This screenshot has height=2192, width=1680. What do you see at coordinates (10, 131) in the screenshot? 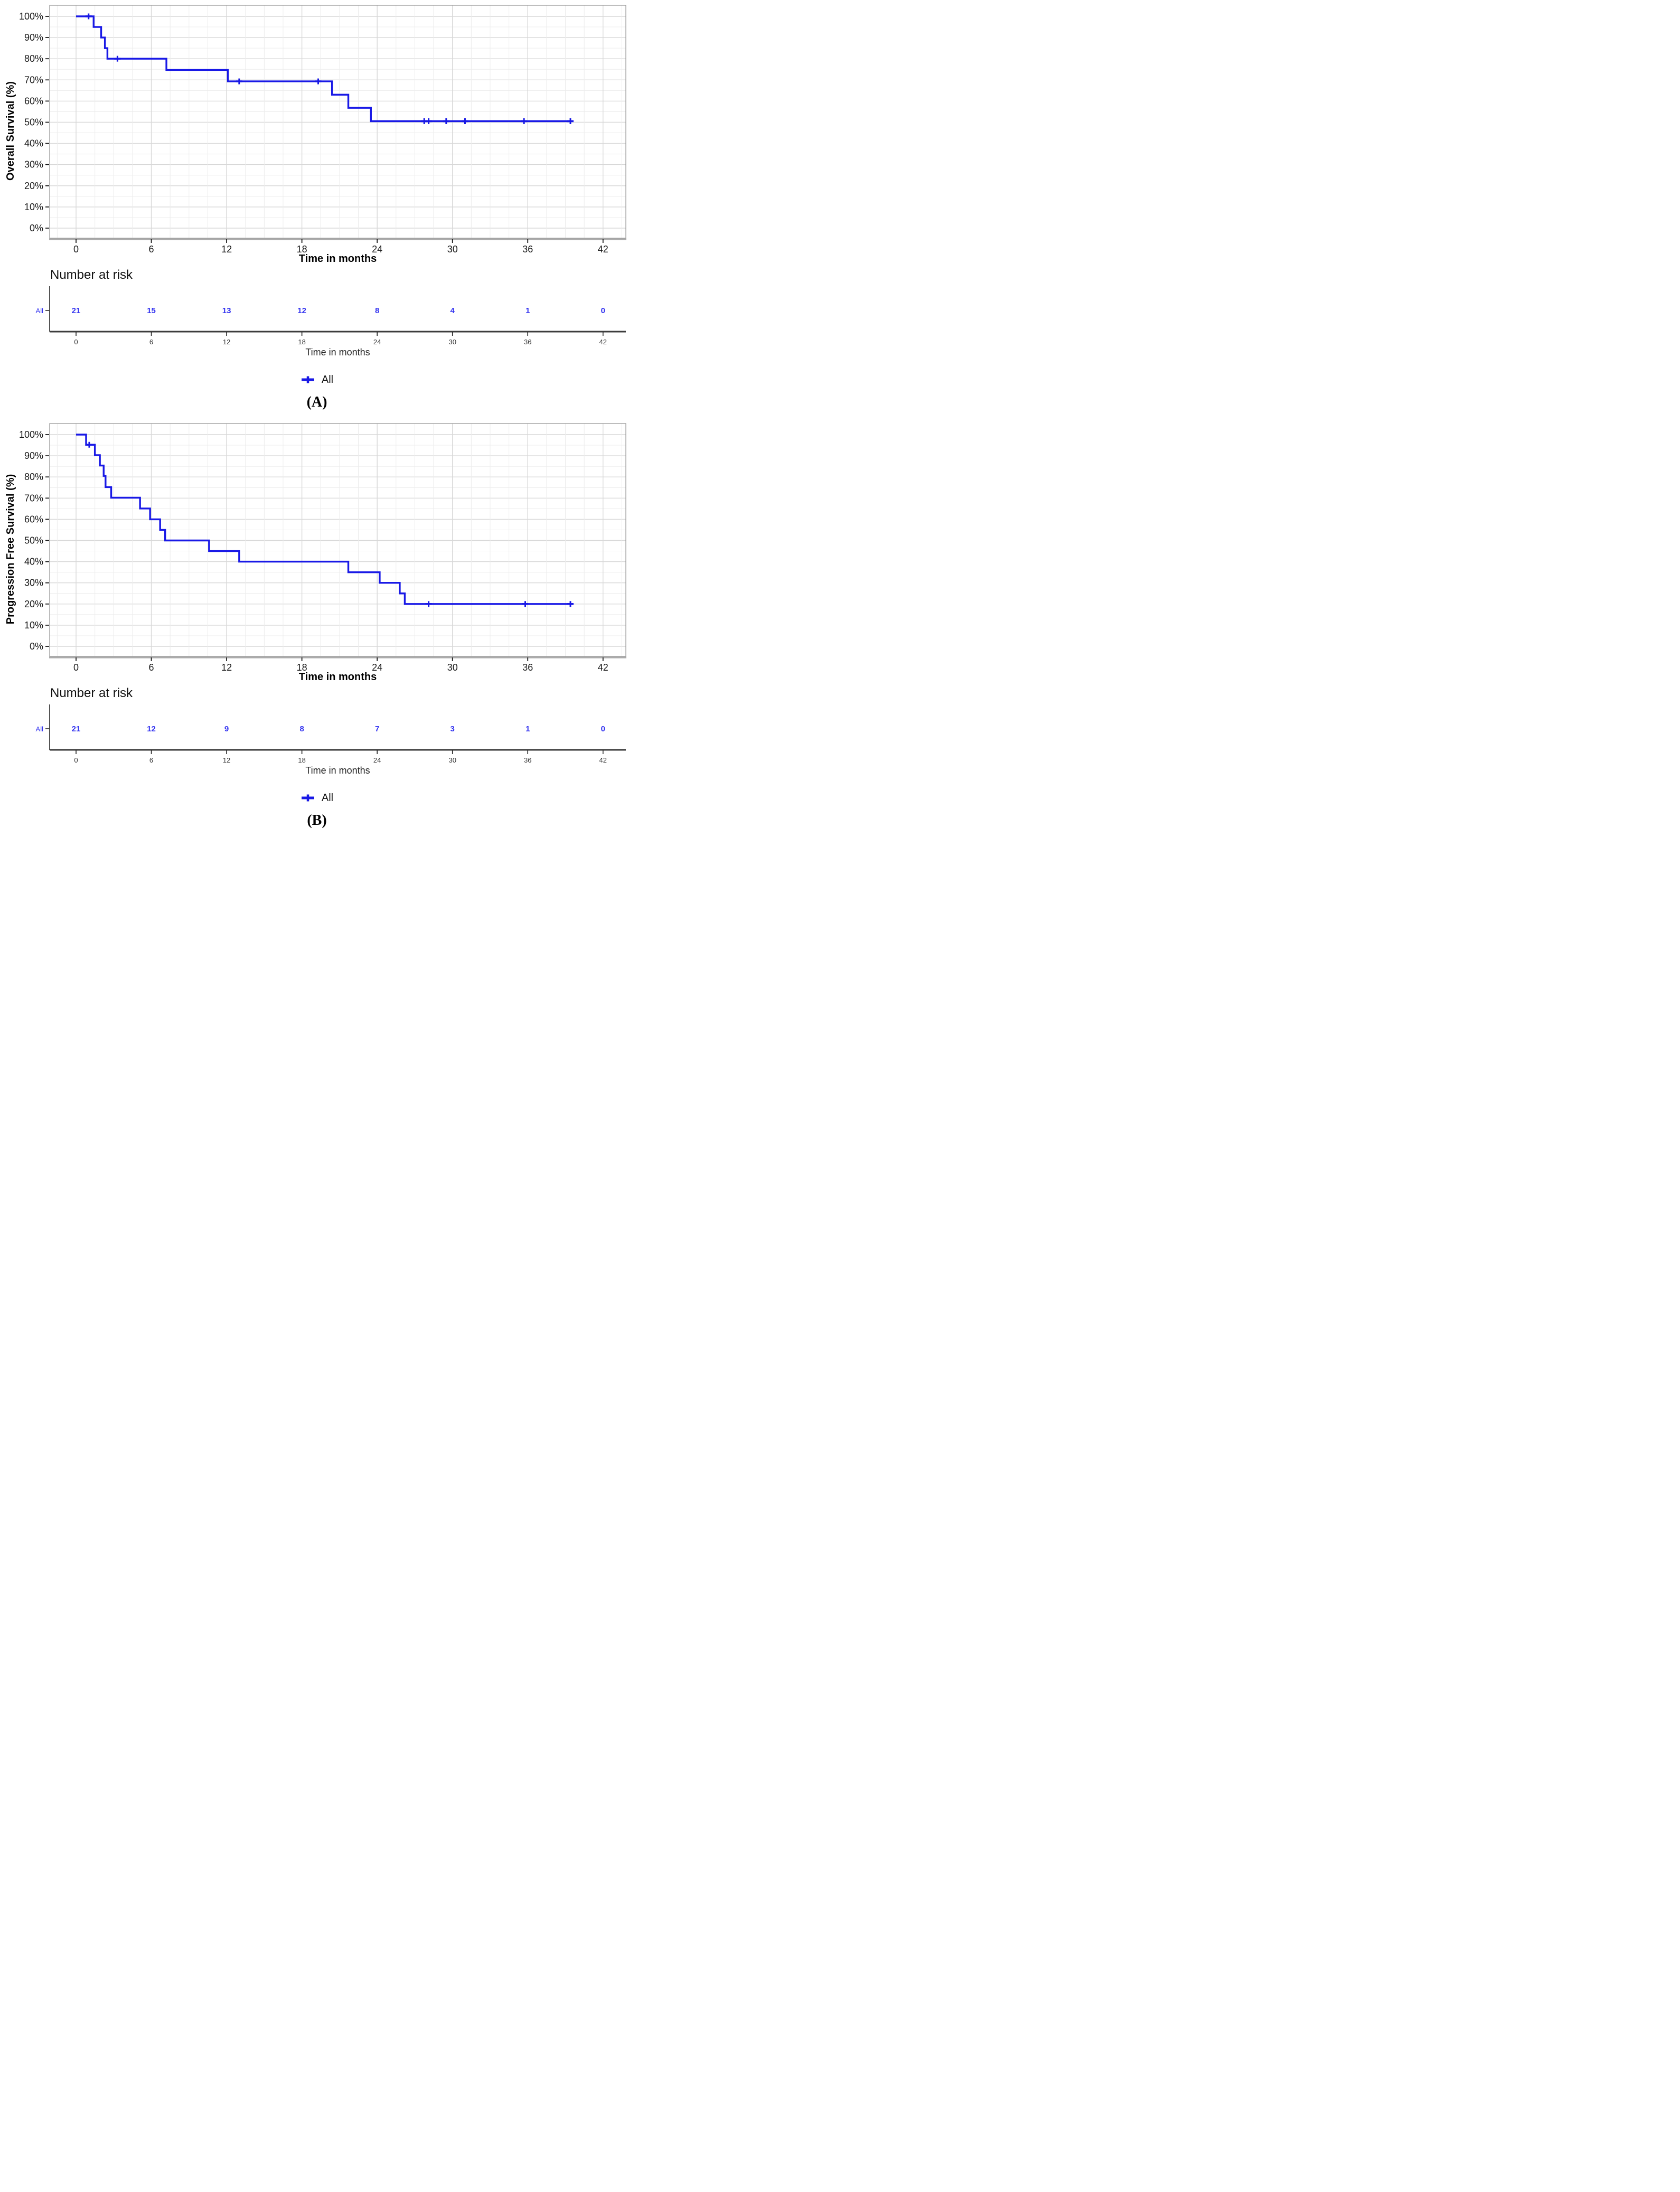
I see `y-axis-title: Overall Survival (%)` at bounding box center [10, 131].